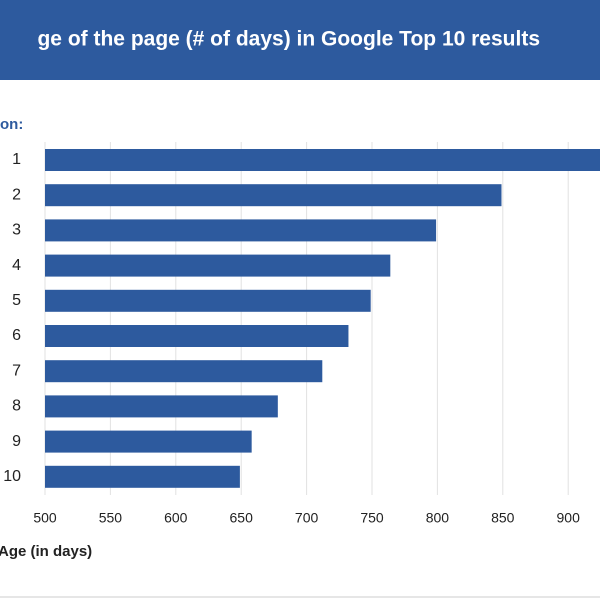  I want to click on y-tick-label: 2, so click(16, 194).